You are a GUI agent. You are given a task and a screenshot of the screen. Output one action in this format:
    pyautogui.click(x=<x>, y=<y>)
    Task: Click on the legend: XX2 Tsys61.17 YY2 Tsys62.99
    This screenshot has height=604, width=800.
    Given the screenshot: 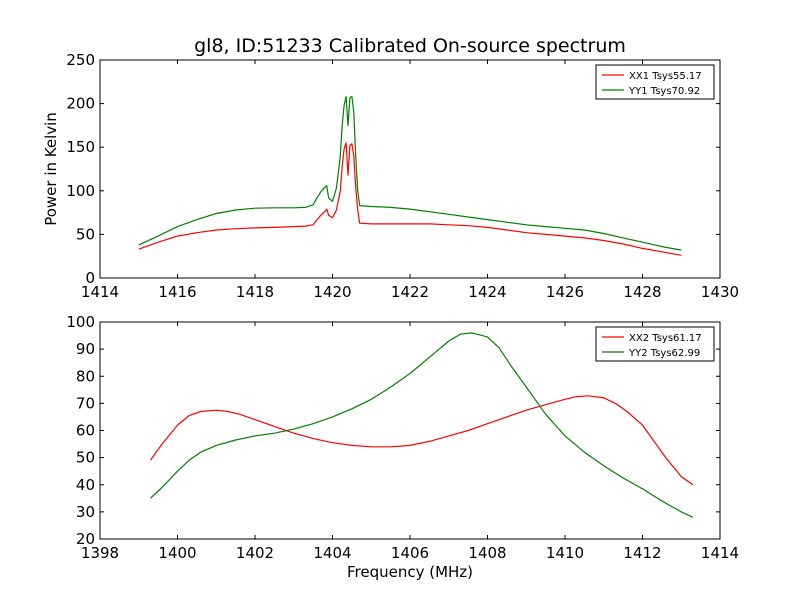 What is the action you would take?
    pyautogui.click(x=655, y=344)
    